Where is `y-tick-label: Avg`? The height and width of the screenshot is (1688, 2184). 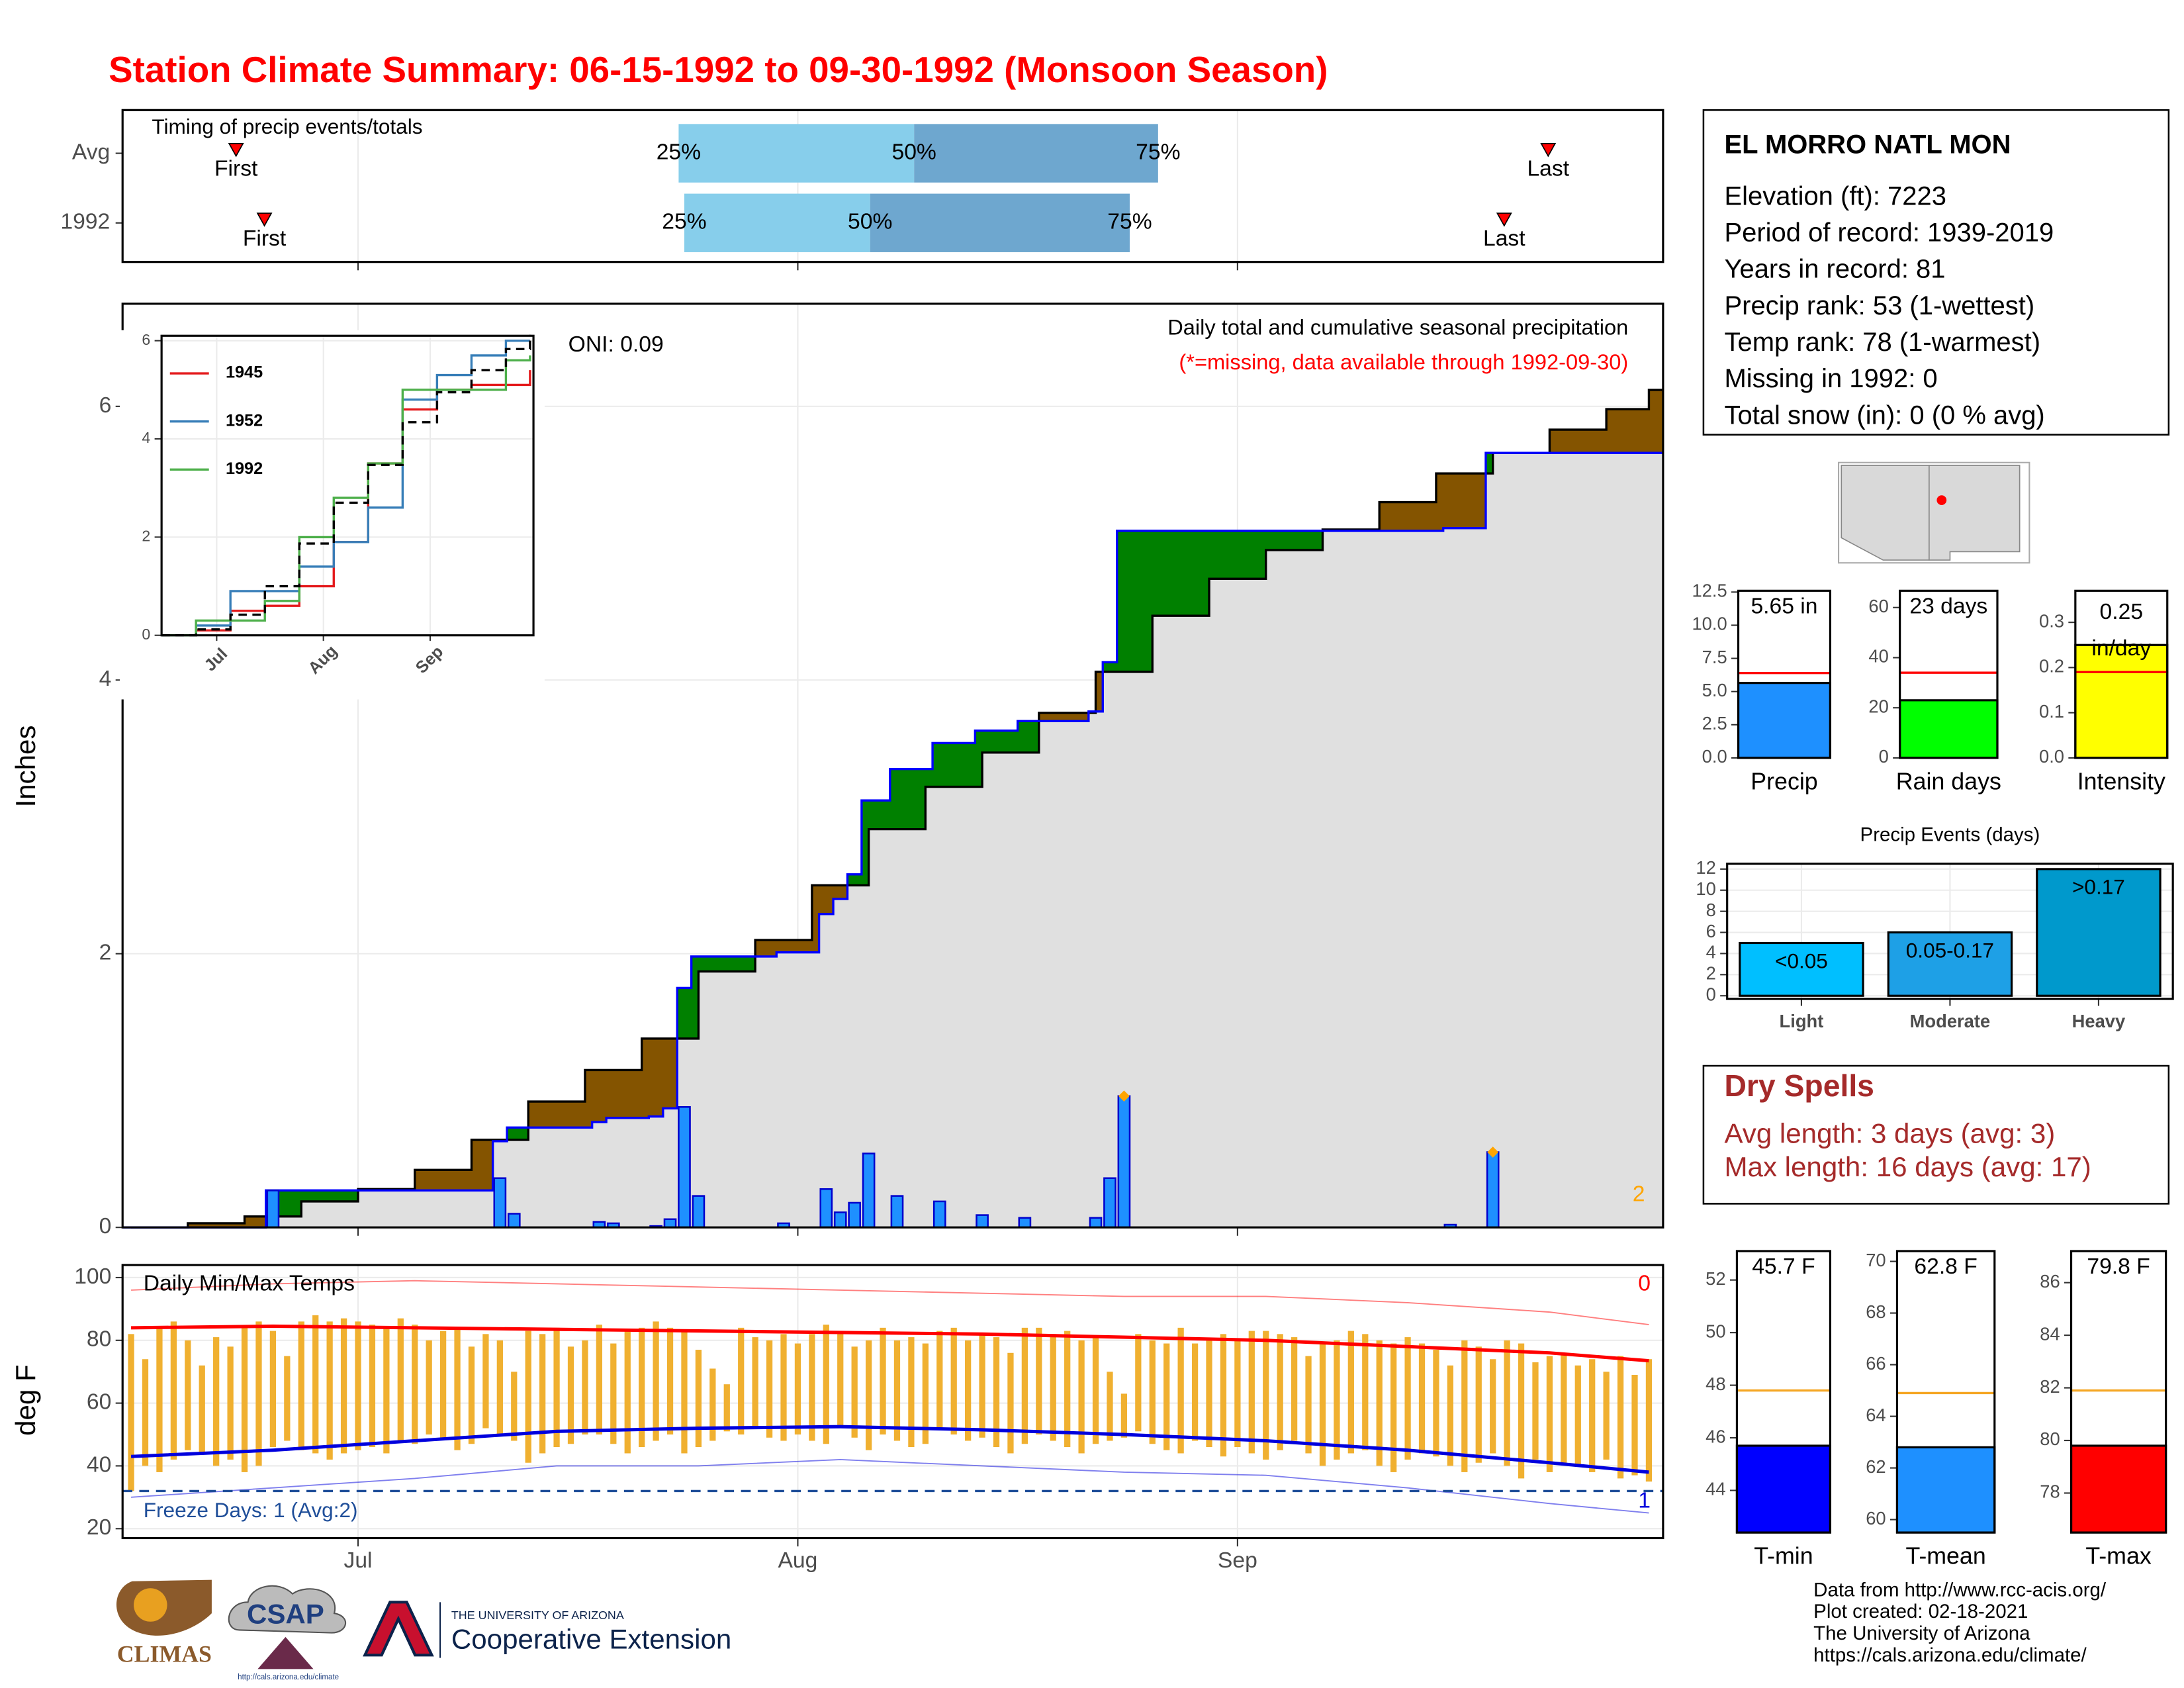
y-tick-label: Avg is located at coordinates (91, 152).